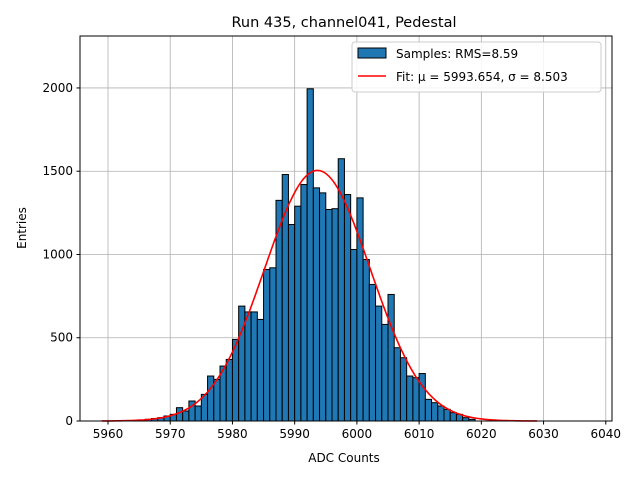 The height and width of the screenshot is (480, 640). Describe the element at coordinates (457, 54) in the screenshot. I see `legend-label-samples: Samples: RMS=8.59` at that location.